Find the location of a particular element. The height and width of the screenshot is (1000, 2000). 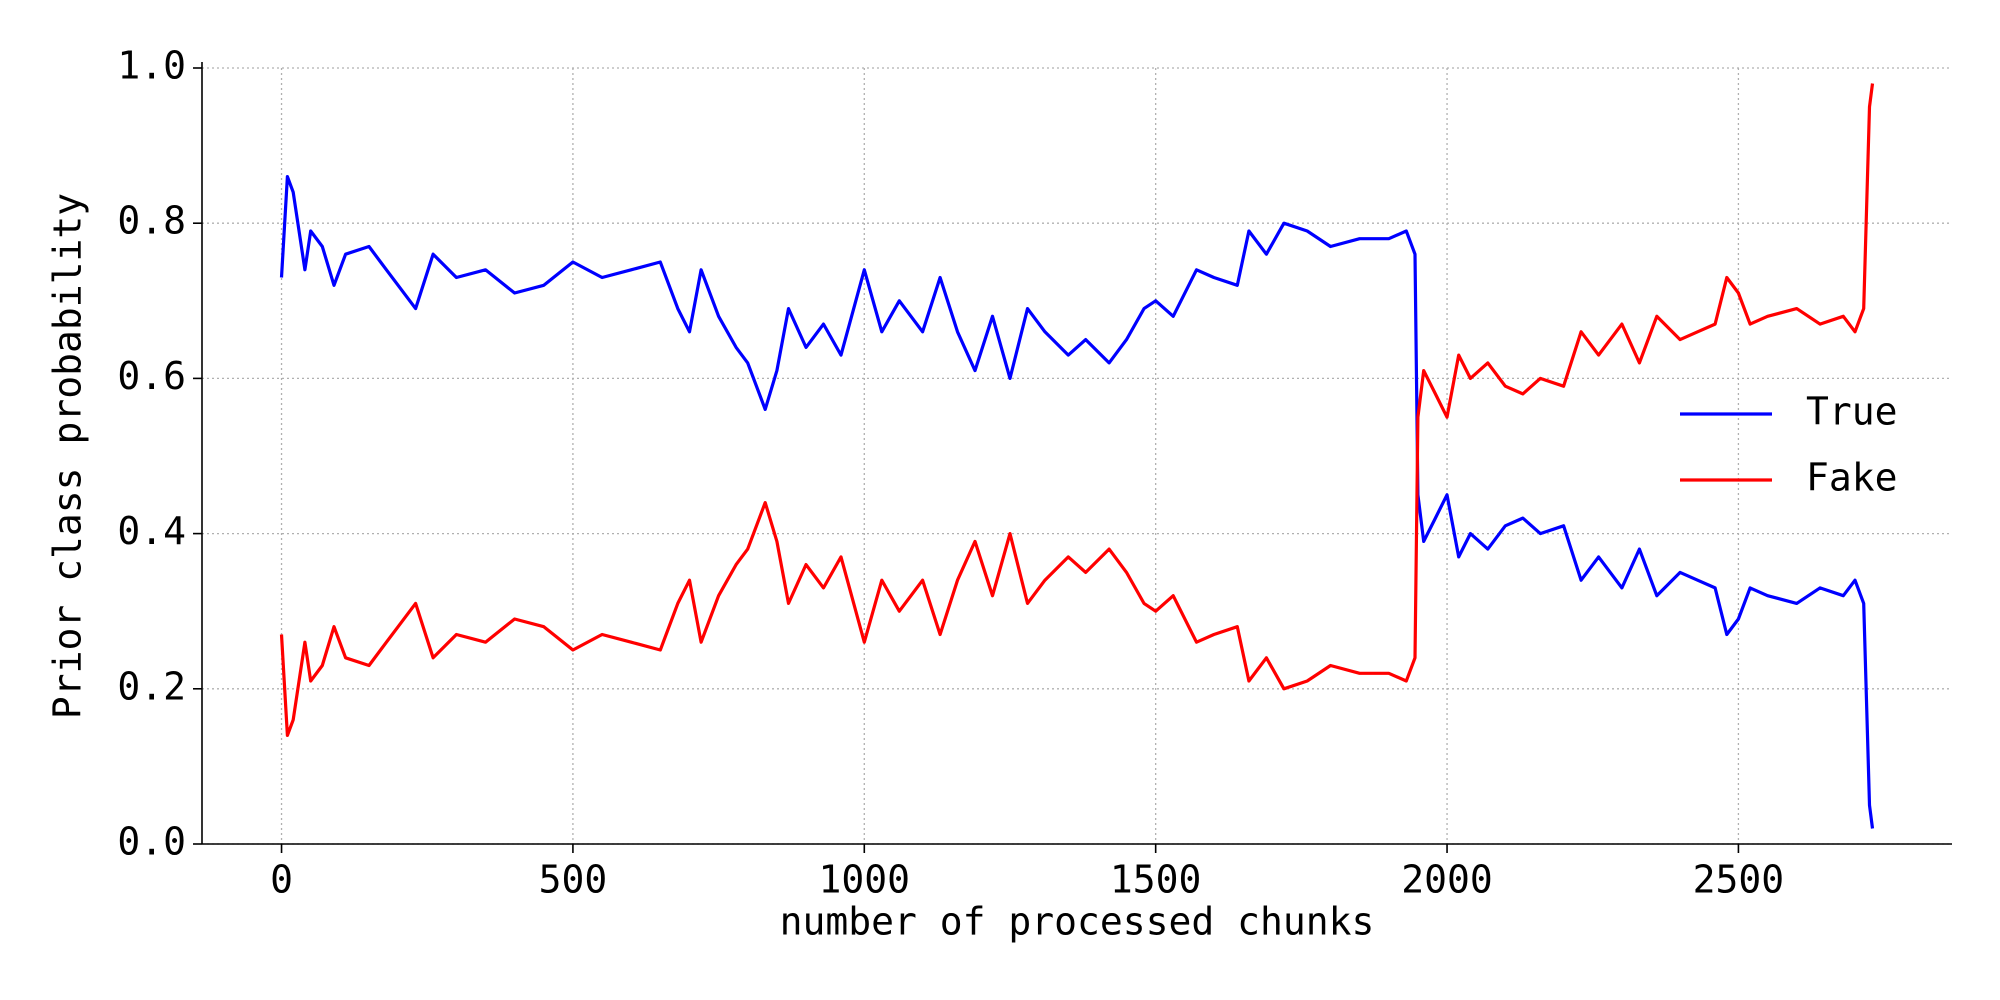

legend-label: True is located at coordinates (1852, 412).